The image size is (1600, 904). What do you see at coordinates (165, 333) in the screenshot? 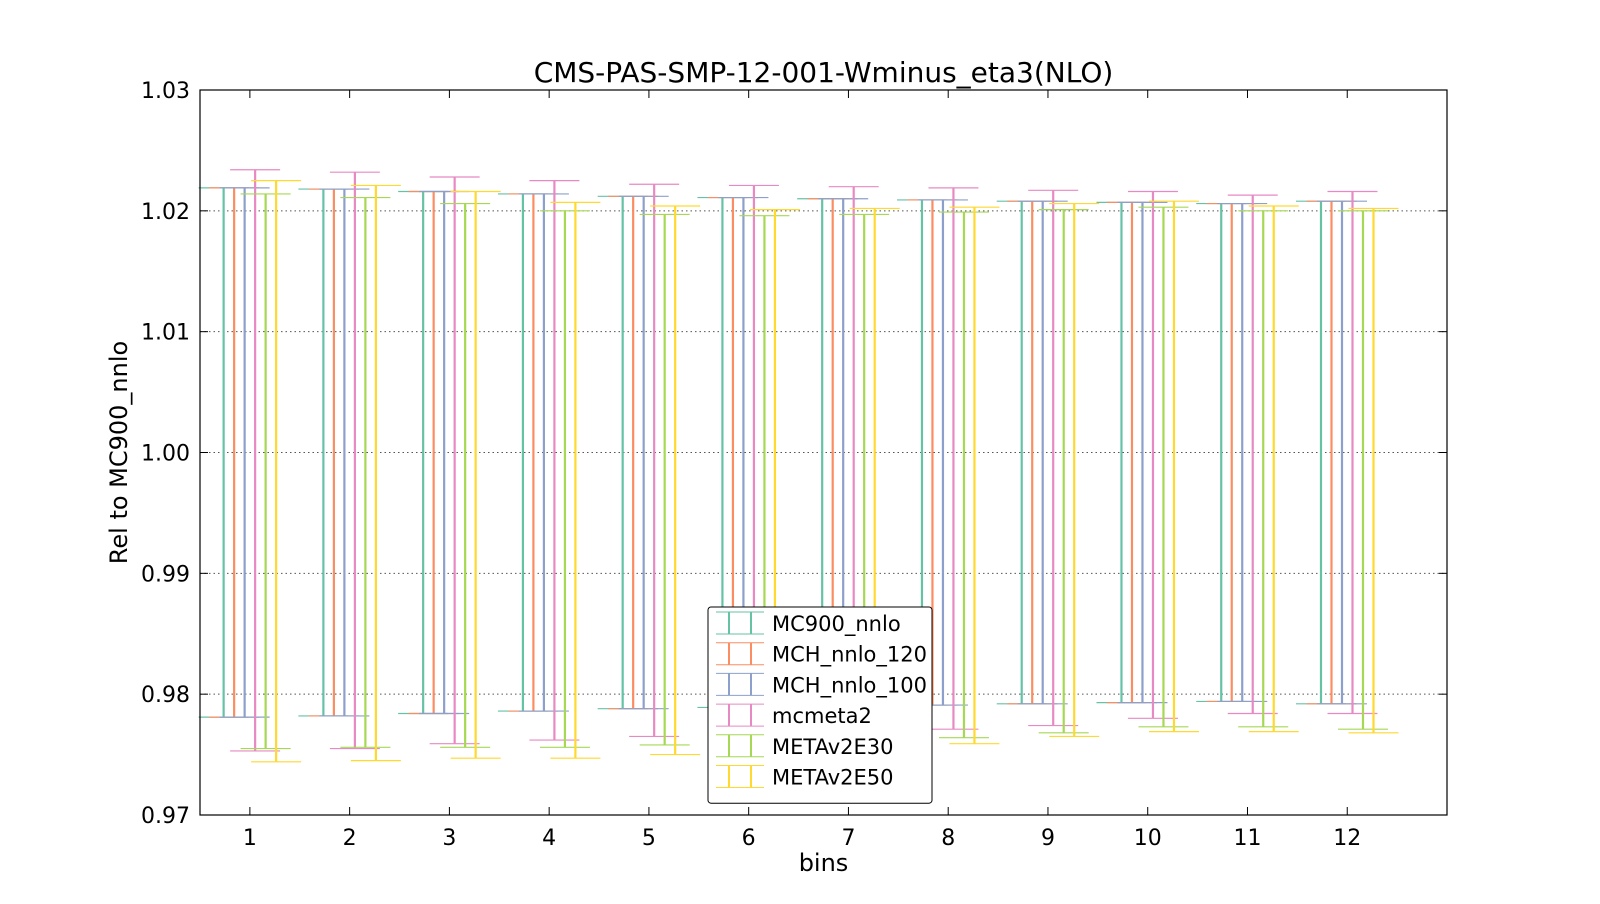
I see `y-tick-label: 1.01` at bounding box center [165, 333].